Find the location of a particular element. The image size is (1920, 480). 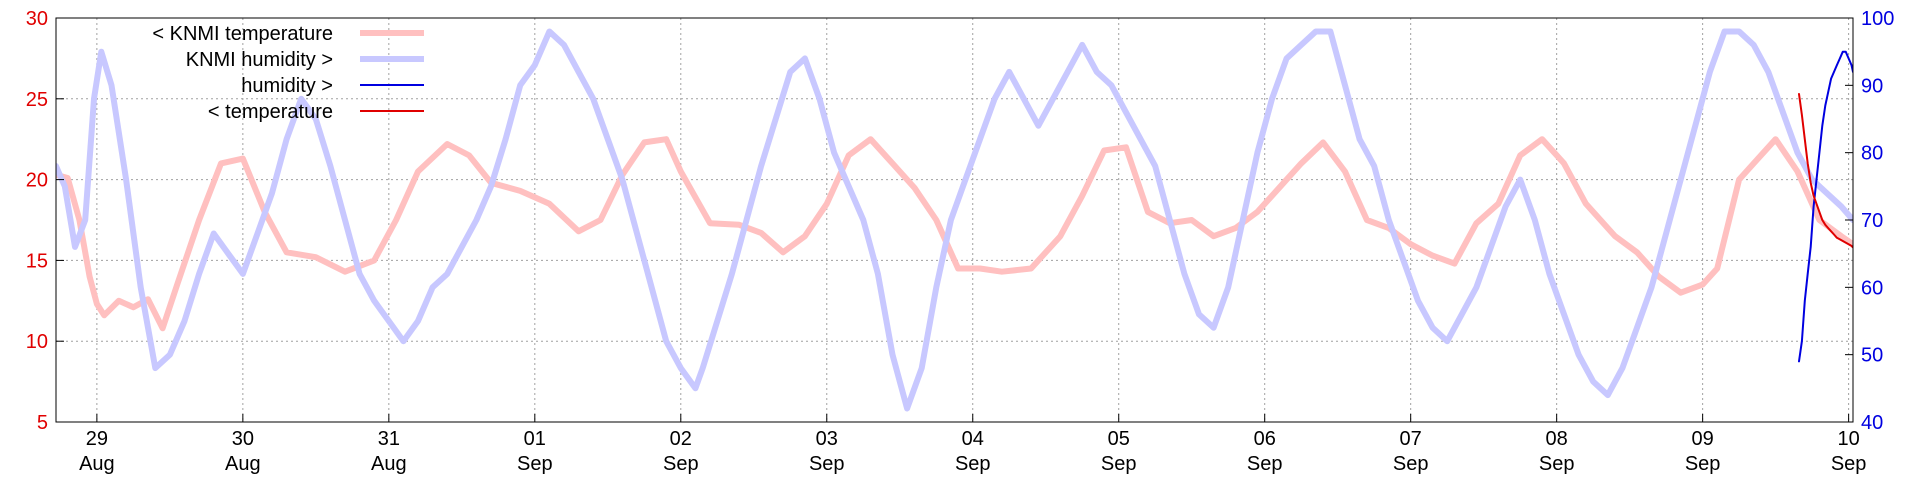

x-tick-label-day: 10 is located at coordinates (1848, 439).